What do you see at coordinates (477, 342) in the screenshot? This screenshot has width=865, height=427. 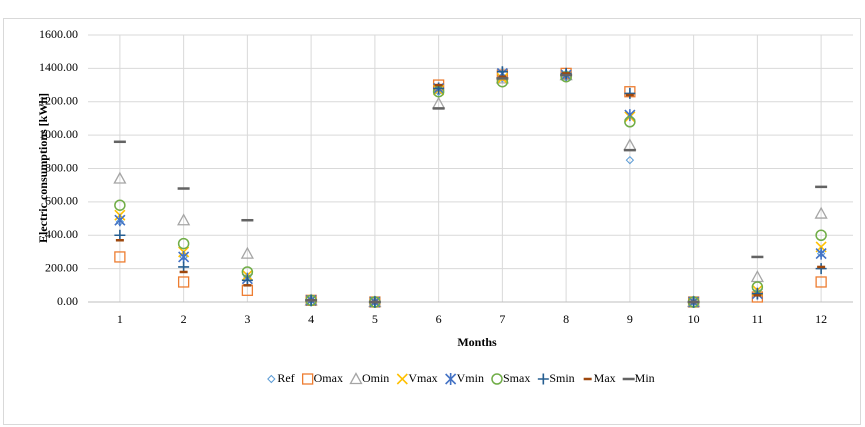 I see `x-axis-title: Months` at bounding box center [477, 342].